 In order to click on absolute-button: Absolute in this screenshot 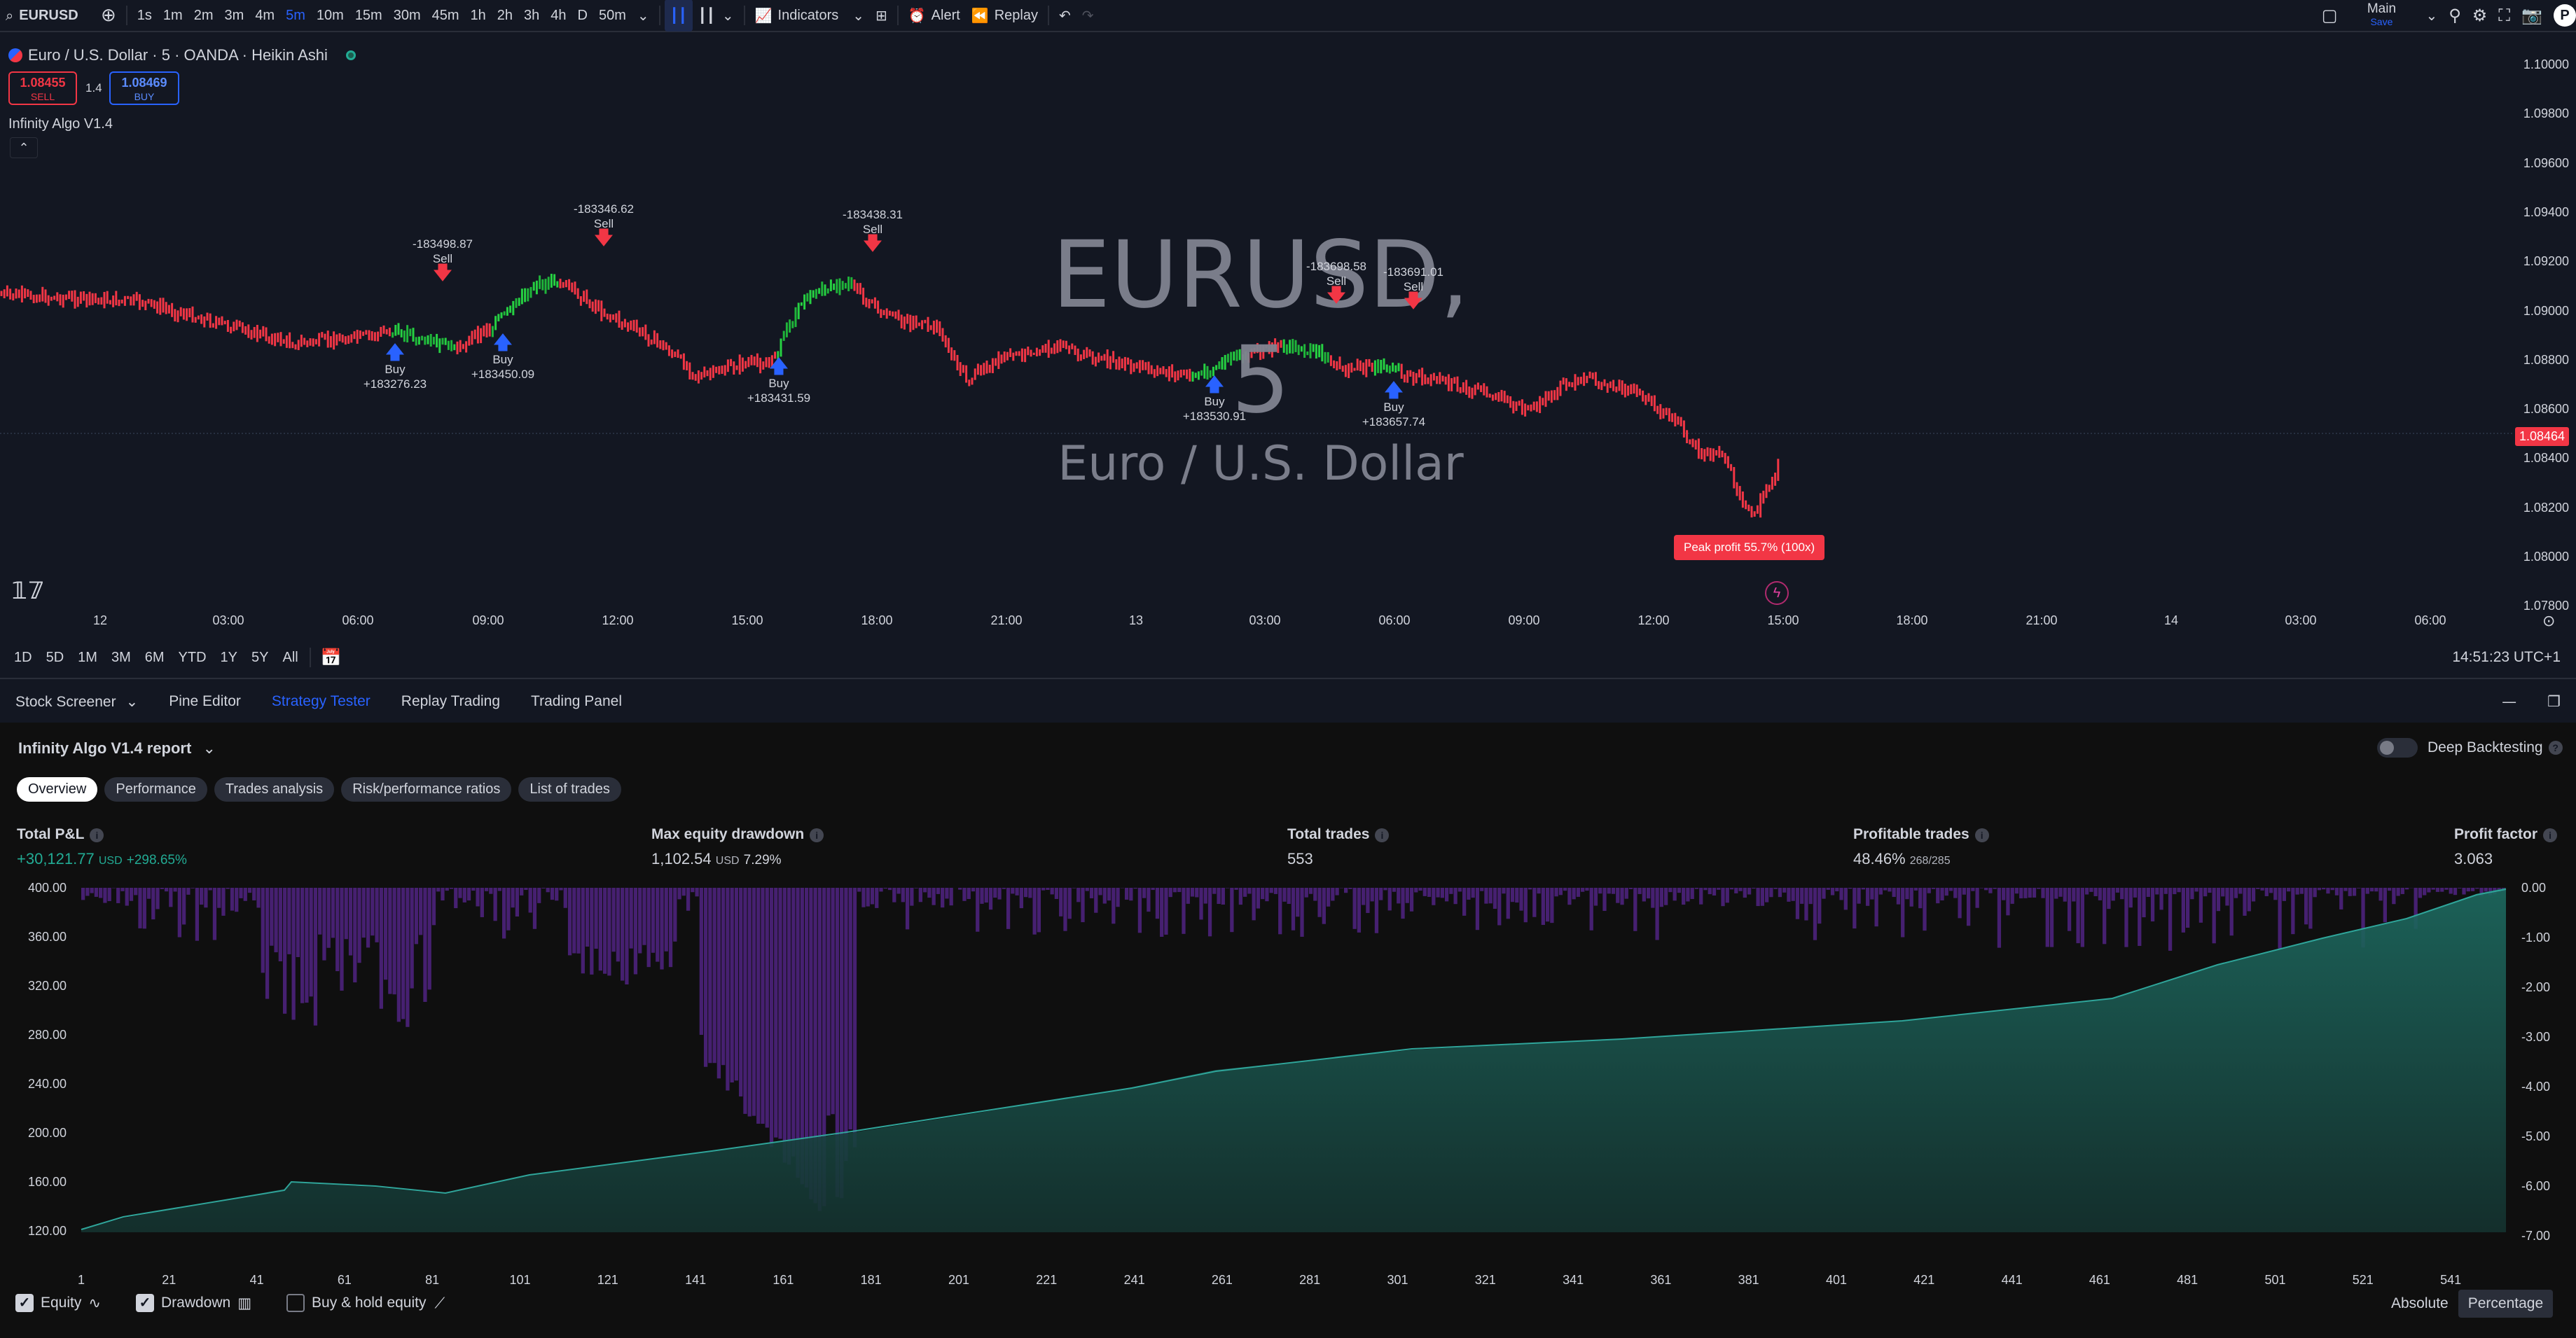, I will do `click(2420, 1303)`.